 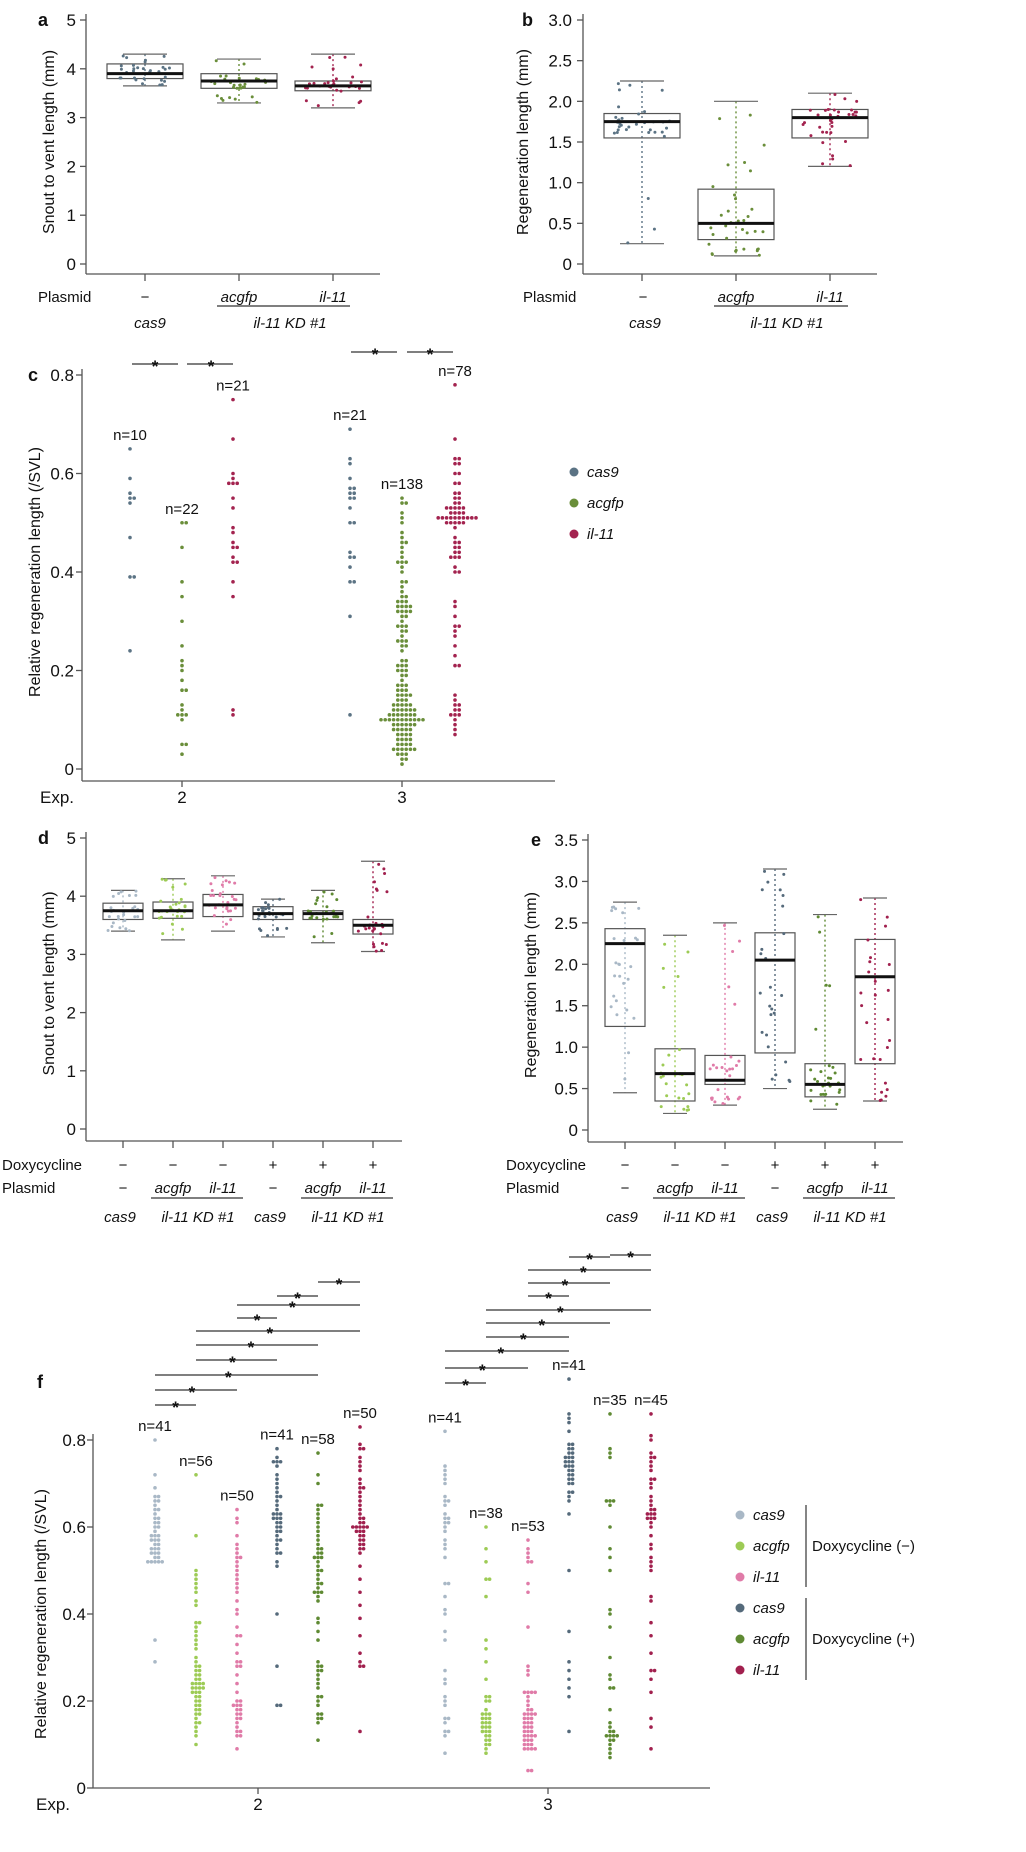 What do you see at coordinates (197, 1217) in the screenshot?
I see `group-label-kd: il-11 KD #1` at bounding box center [197, 1217].